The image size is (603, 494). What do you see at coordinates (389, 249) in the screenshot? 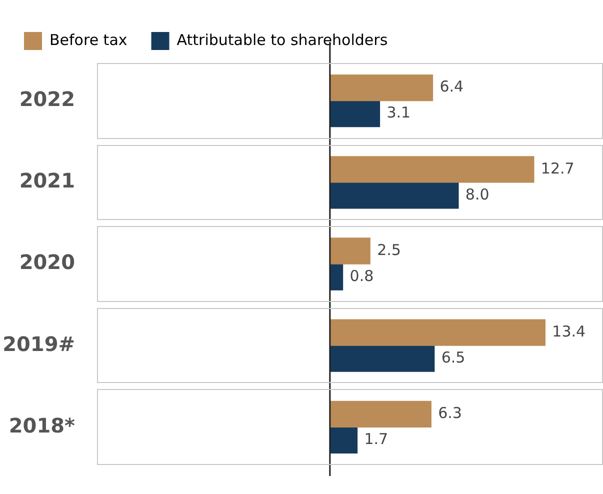
I see `data-label: 2.5` at bounding box center [389, 249].